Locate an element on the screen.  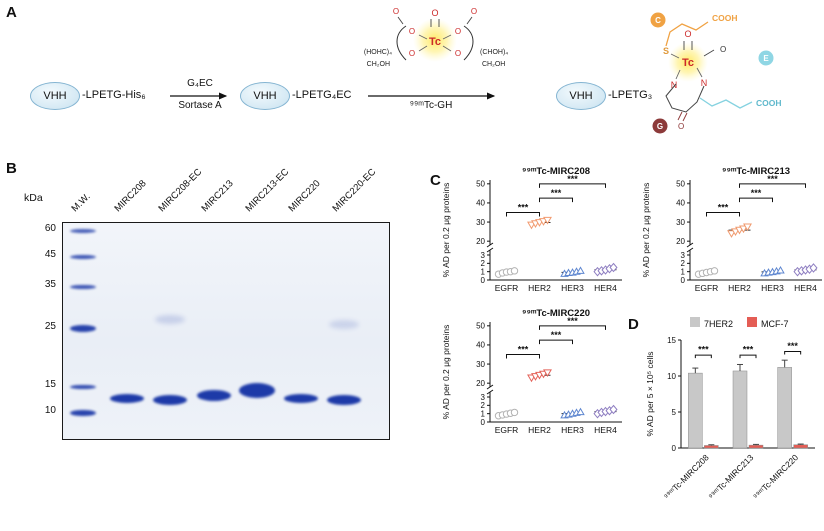
svg-text: 1 is located at coordinates (483, 413).